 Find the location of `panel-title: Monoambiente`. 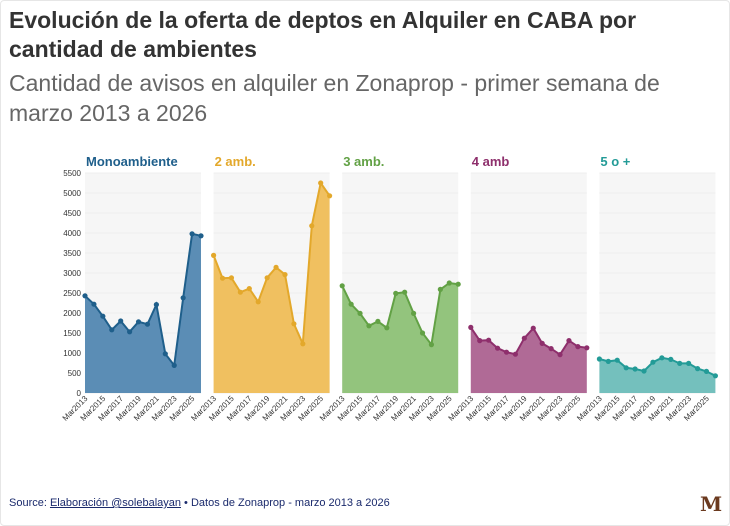

panel-title: Monoambiente is located at coordinates (132, 161).